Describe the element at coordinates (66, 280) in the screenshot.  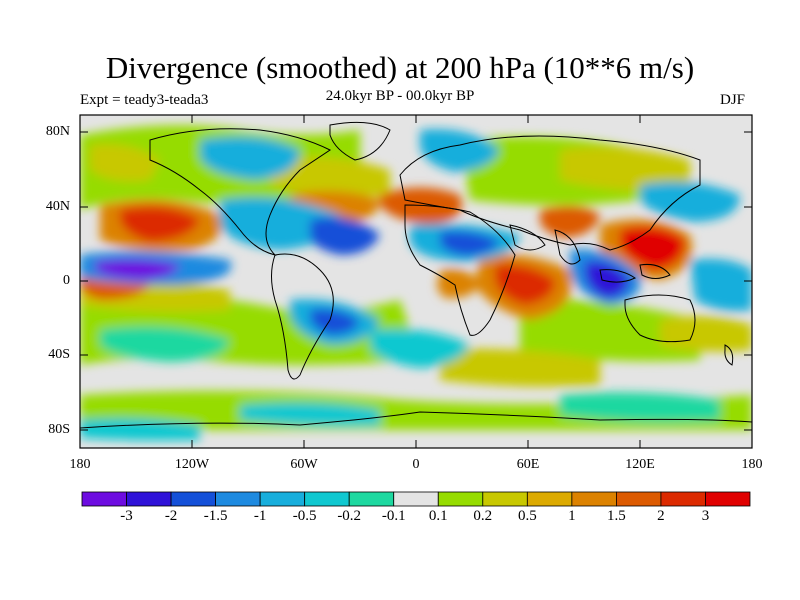
I see `lat-label-0: 0` at that location.